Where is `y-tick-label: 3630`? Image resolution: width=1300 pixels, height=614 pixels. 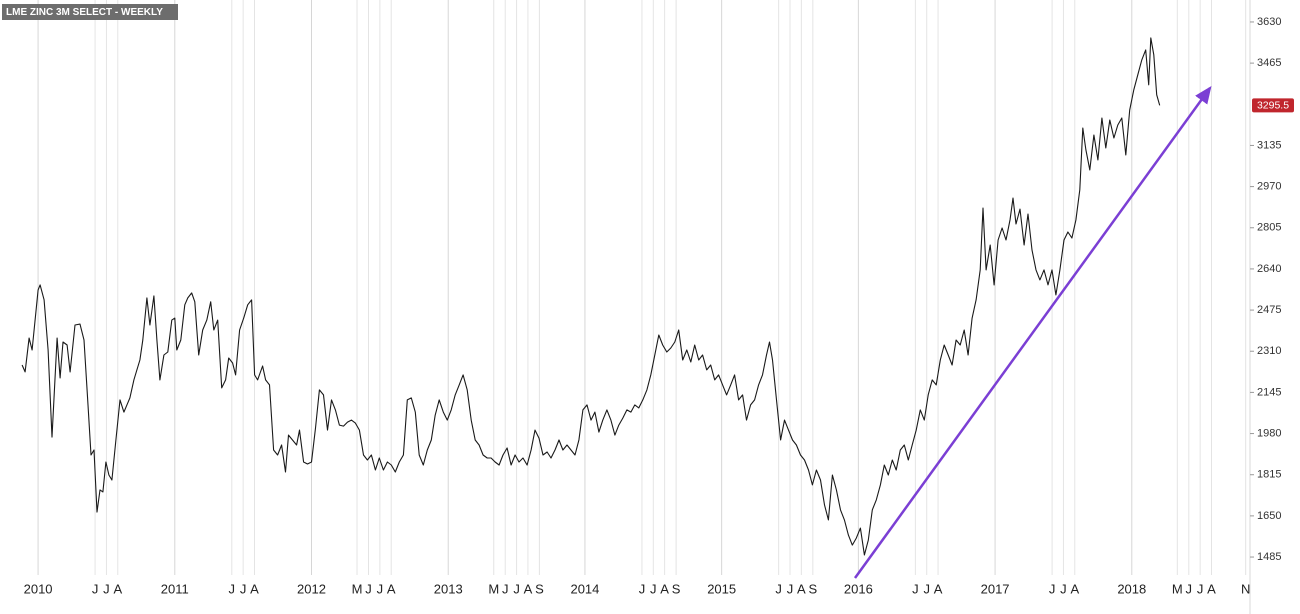 y-tick-label: 3630 is located at coordinates (1269, 22).